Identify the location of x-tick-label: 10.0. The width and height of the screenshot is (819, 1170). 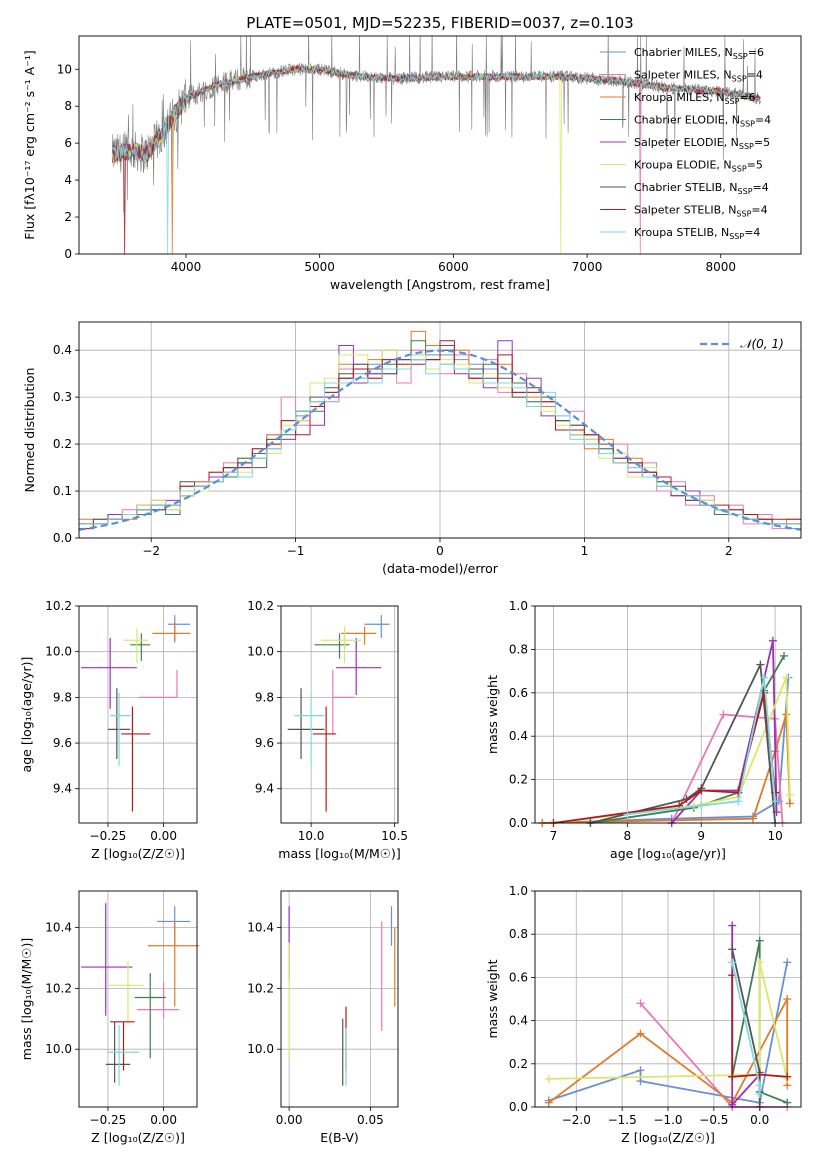
(311, 836).